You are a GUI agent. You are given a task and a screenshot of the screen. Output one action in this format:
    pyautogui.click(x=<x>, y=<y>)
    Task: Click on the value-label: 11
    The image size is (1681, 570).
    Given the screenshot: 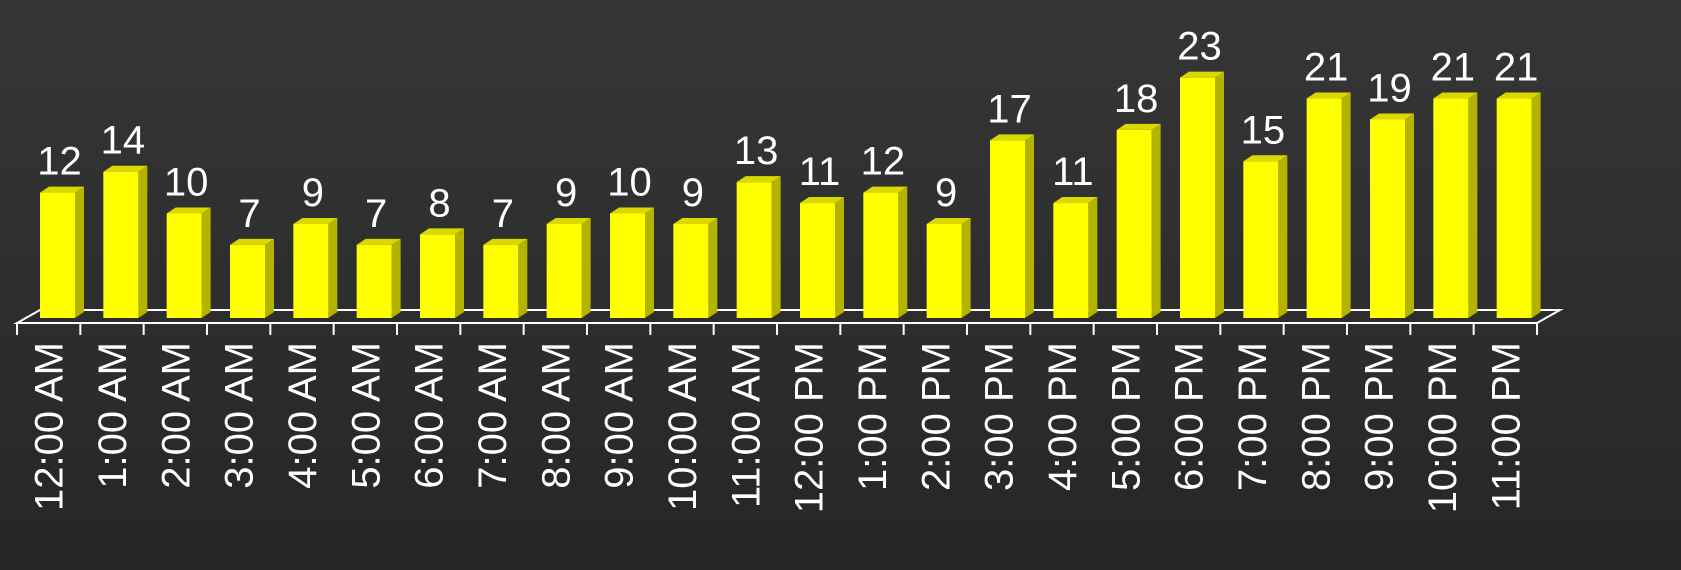 What is the action you would take?
    pyautogui.click(x=820, y=172)
    